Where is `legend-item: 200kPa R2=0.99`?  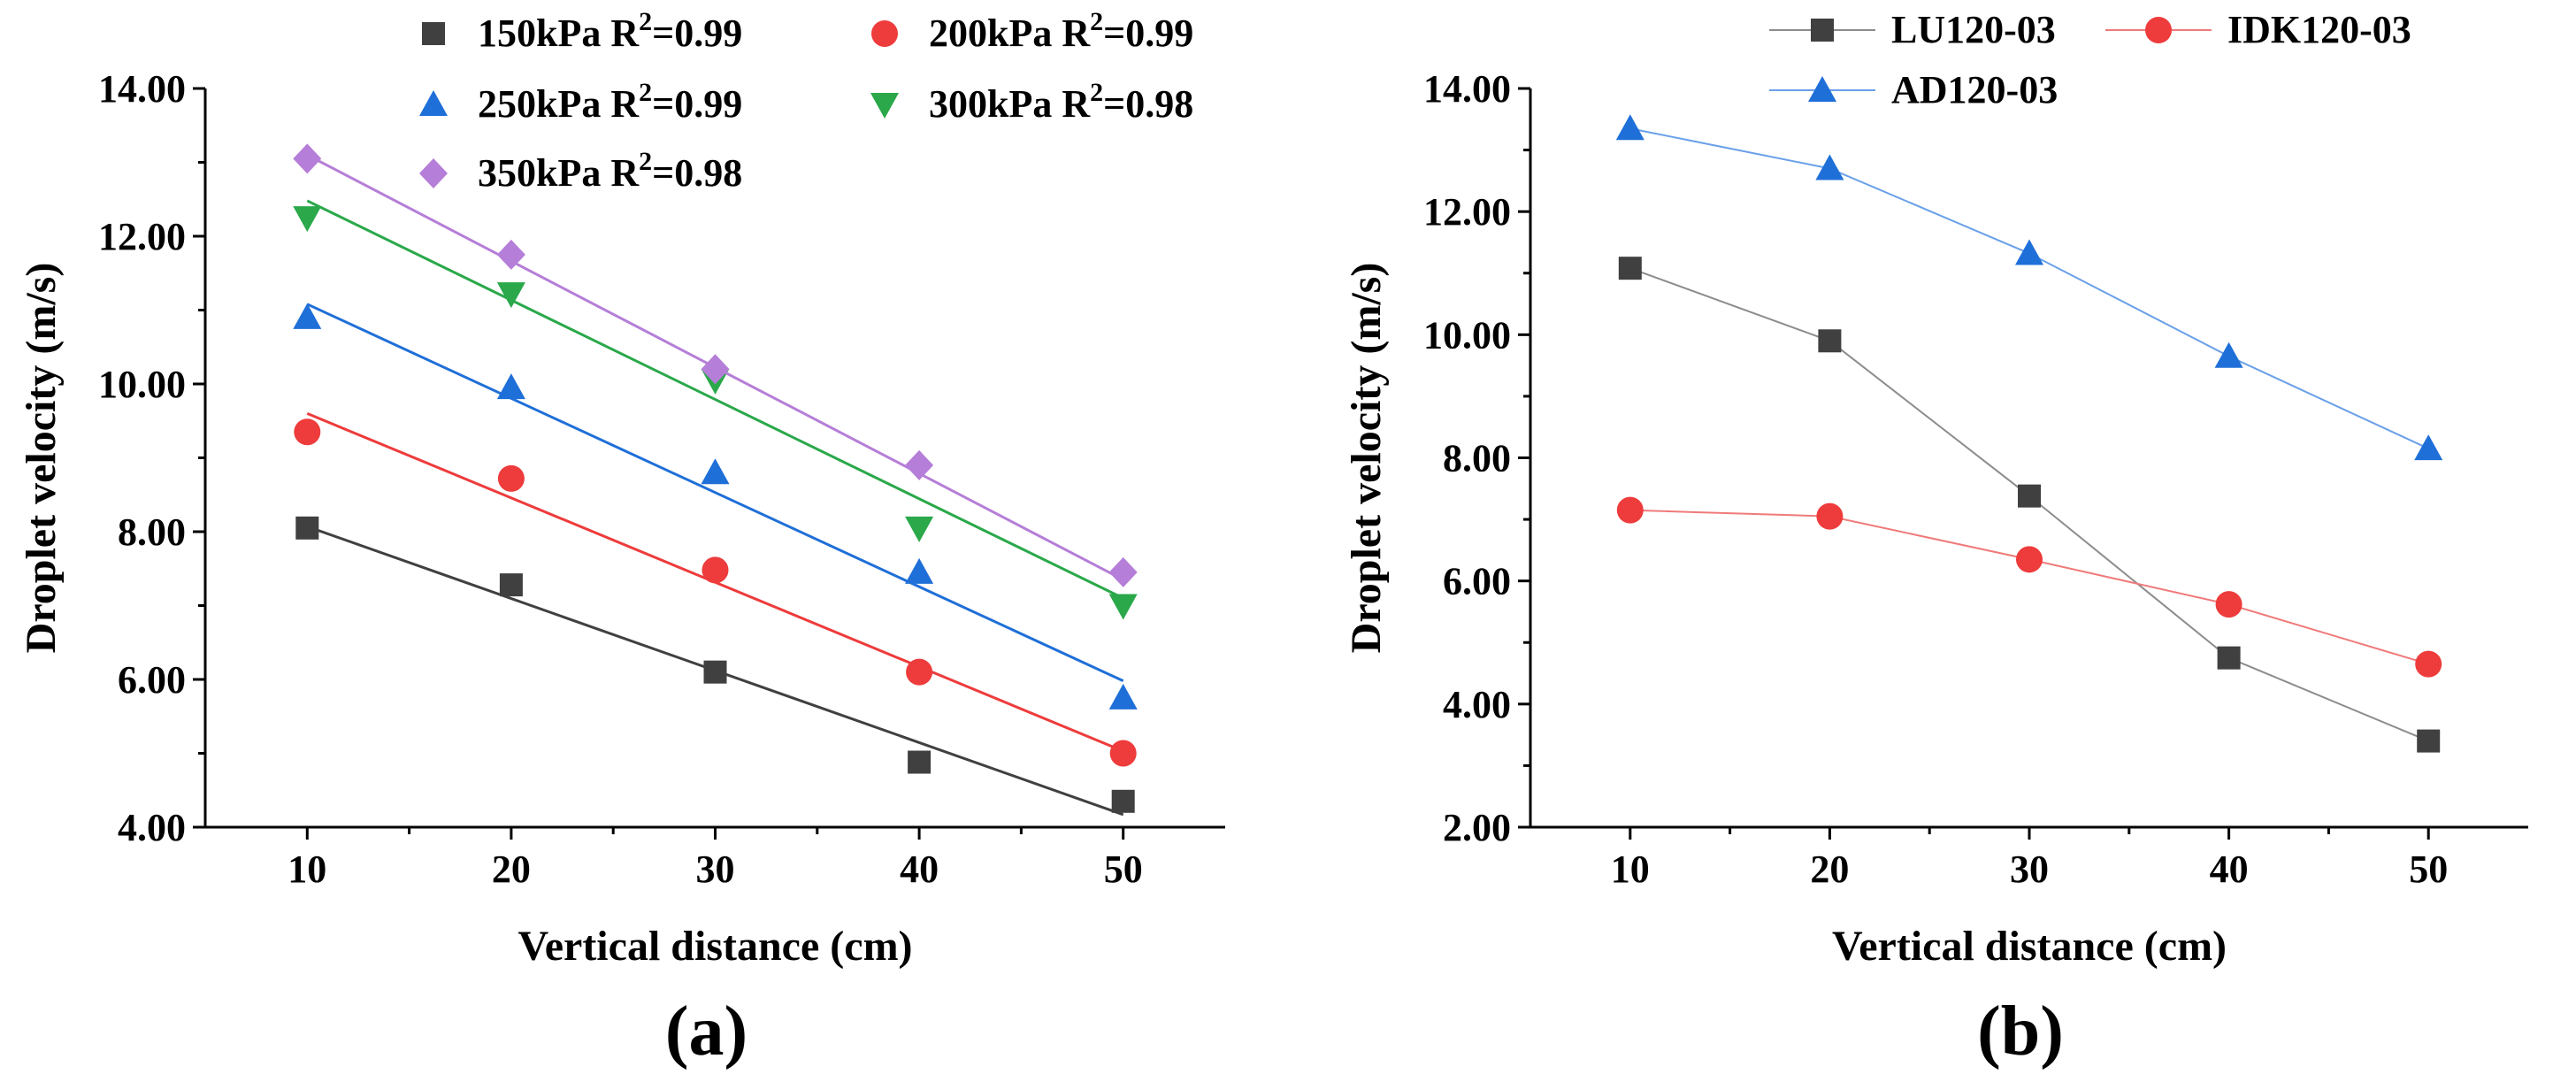 legend-item: 200kPa R2=0.99 is located at coordinates (1032, 31).